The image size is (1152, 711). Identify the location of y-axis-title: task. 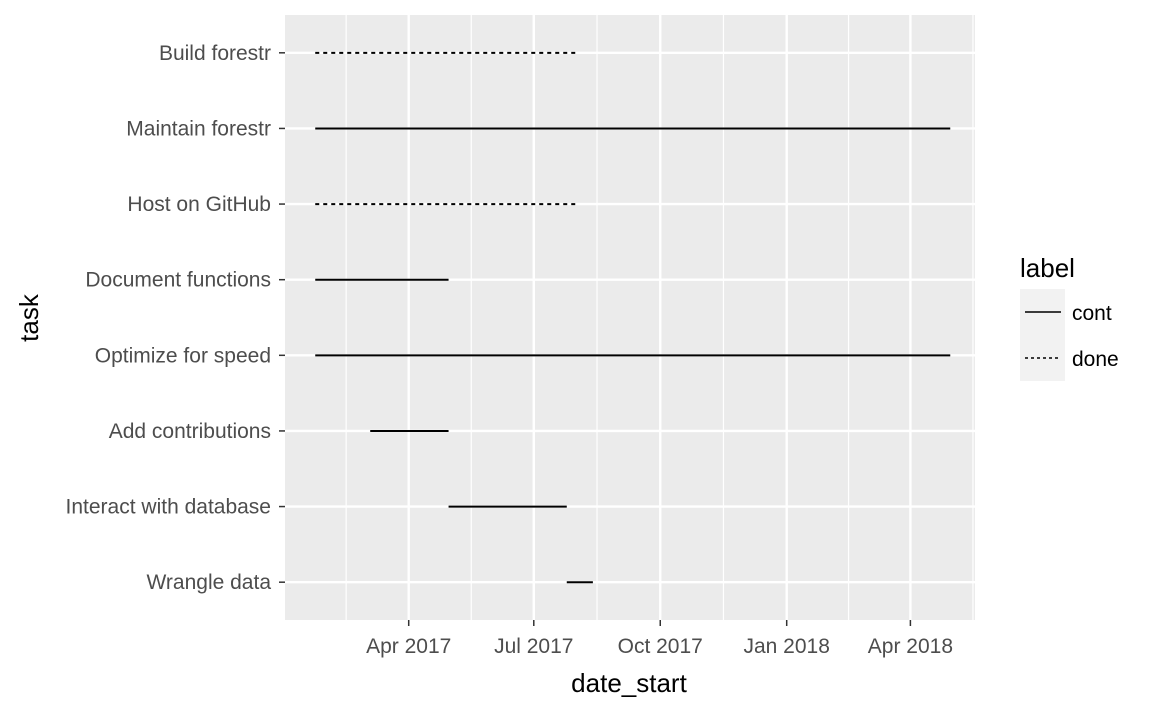
(29, 317).